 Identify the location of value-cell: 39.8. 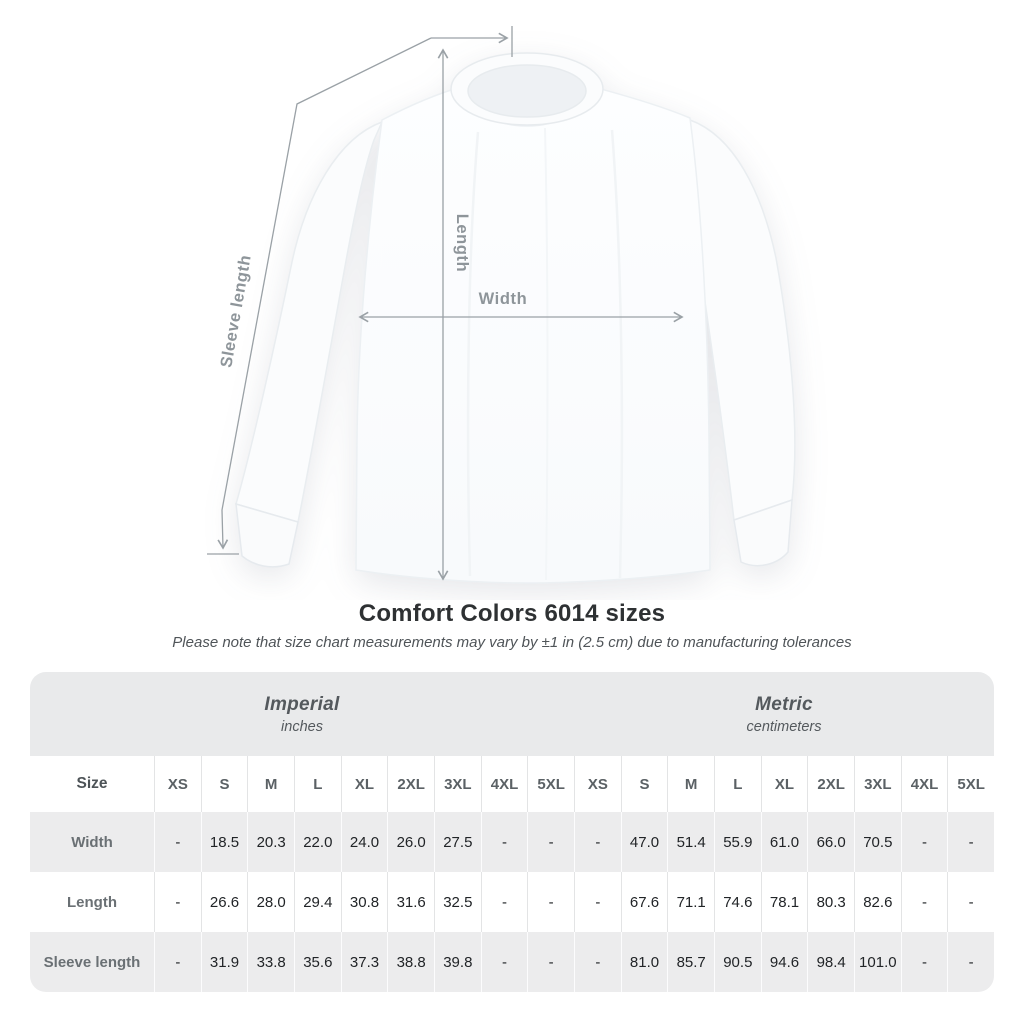
(457, 962).